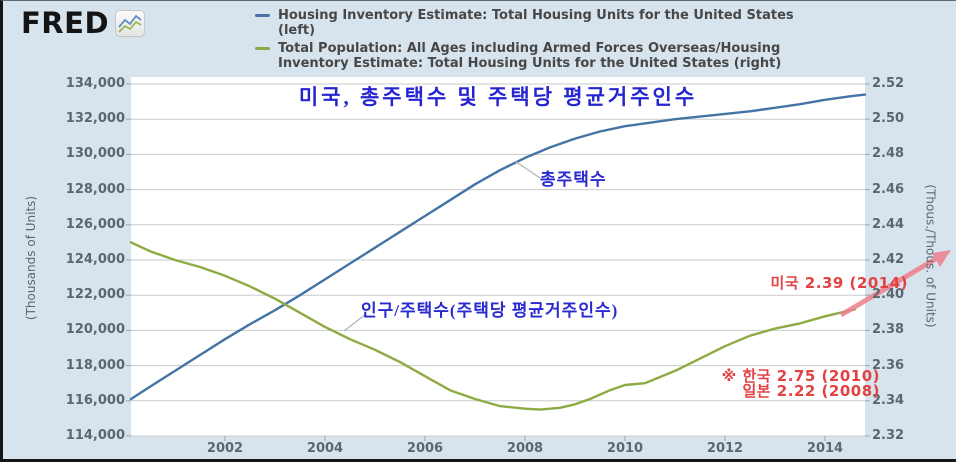 This screenshot has height=462, width=956. What do you see at coordinates (262, 48) in the screenshot?
I see `legend-marker-green` at bounding box center [262, 48].